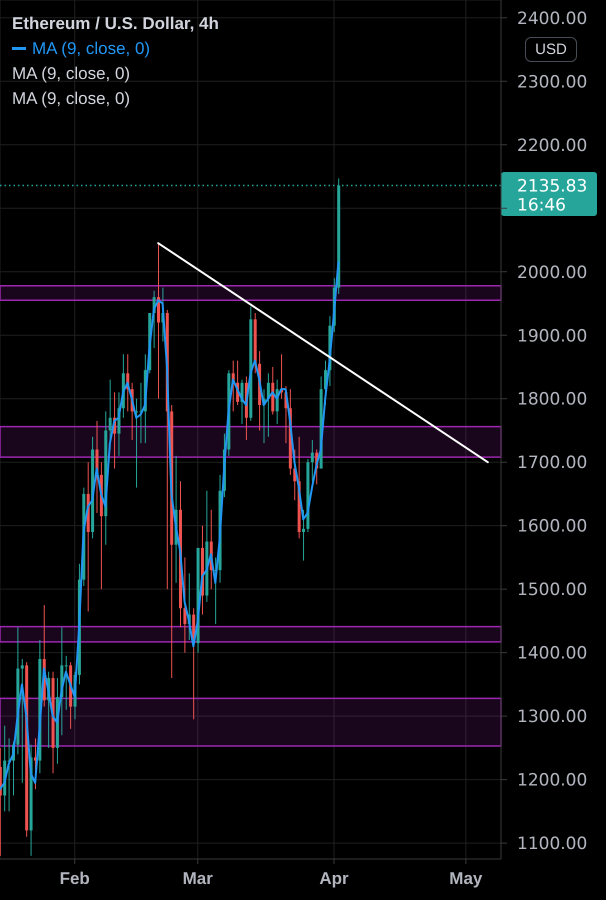 This screenshot has height=900, width=606. Describe the element at coordinates (552, 654) in the screenshot. I see `y-tick-label: 1400.00` at that location.